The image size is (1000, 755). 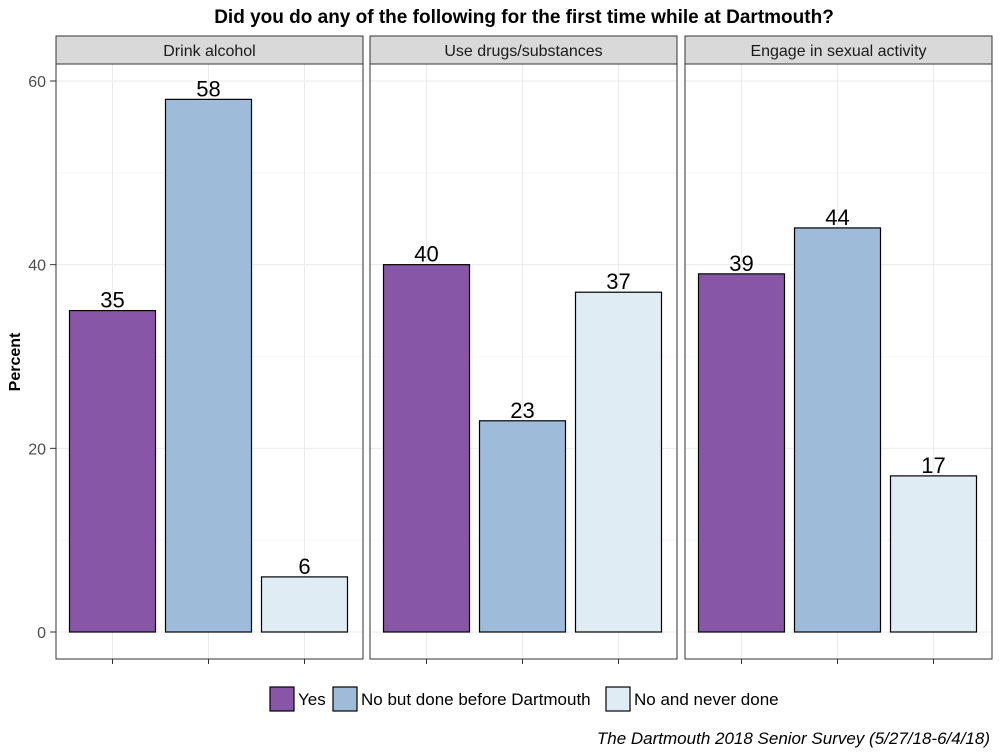 What do you see at coordinates (15, 361) in the screenshot?
I see `y-axis-label: Percent` at bounding box center [15, 361].